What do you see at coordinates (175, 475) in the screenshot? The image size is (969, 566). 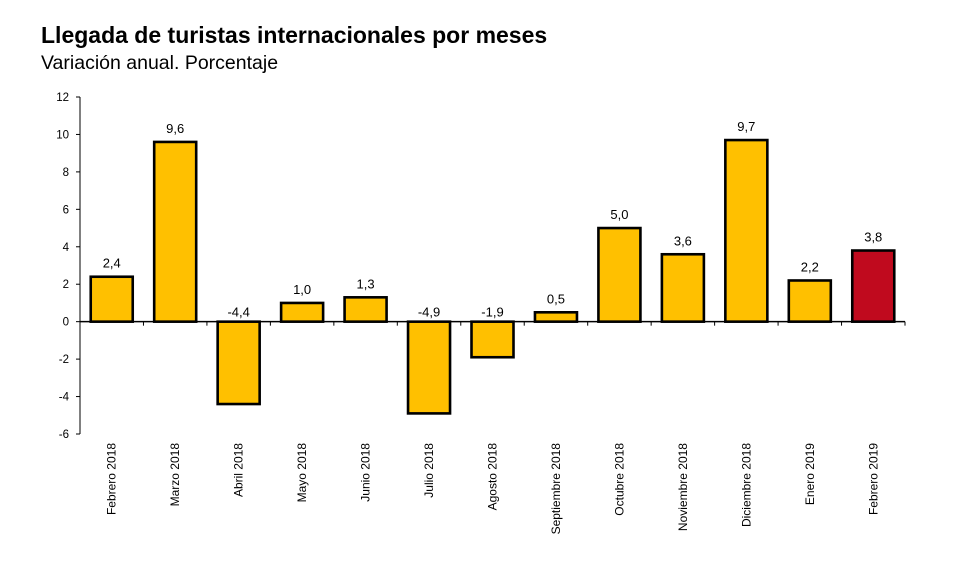 I see `category-label: Marzo 2018` at bounding box center [175, 475].